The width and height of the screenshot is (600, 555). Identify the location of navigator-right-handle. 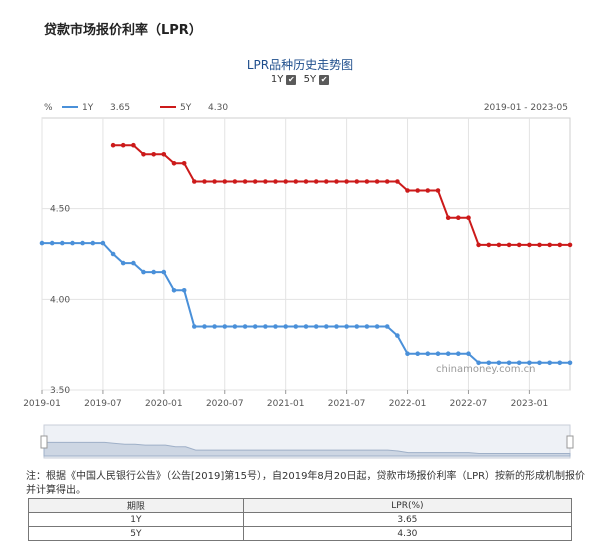
(570, 442).